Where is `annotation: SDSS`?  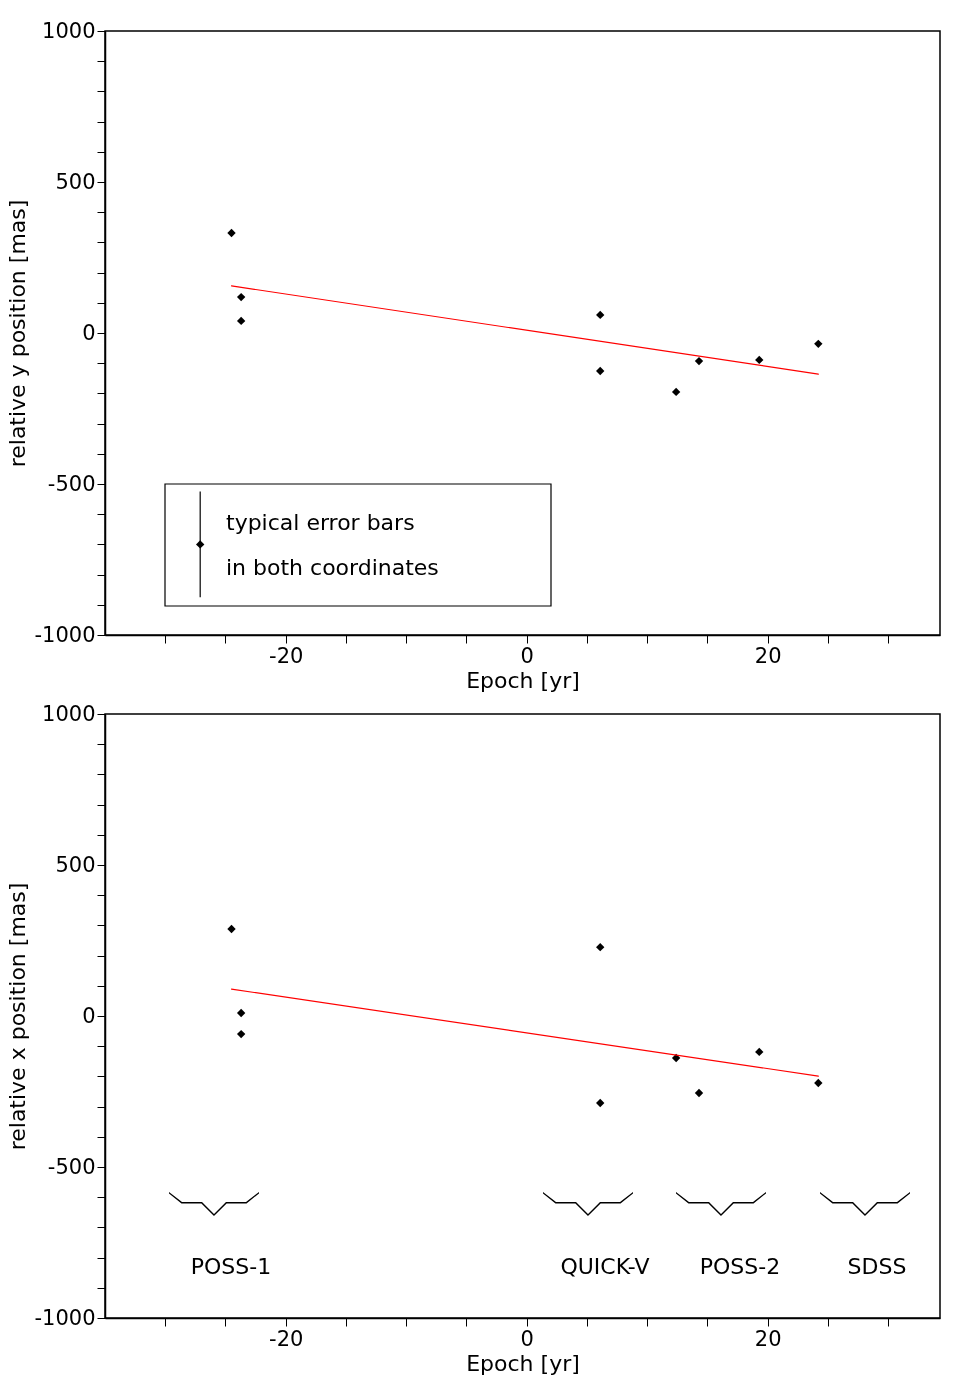 annotation: SDSS is located at coordinates (877, 1266).